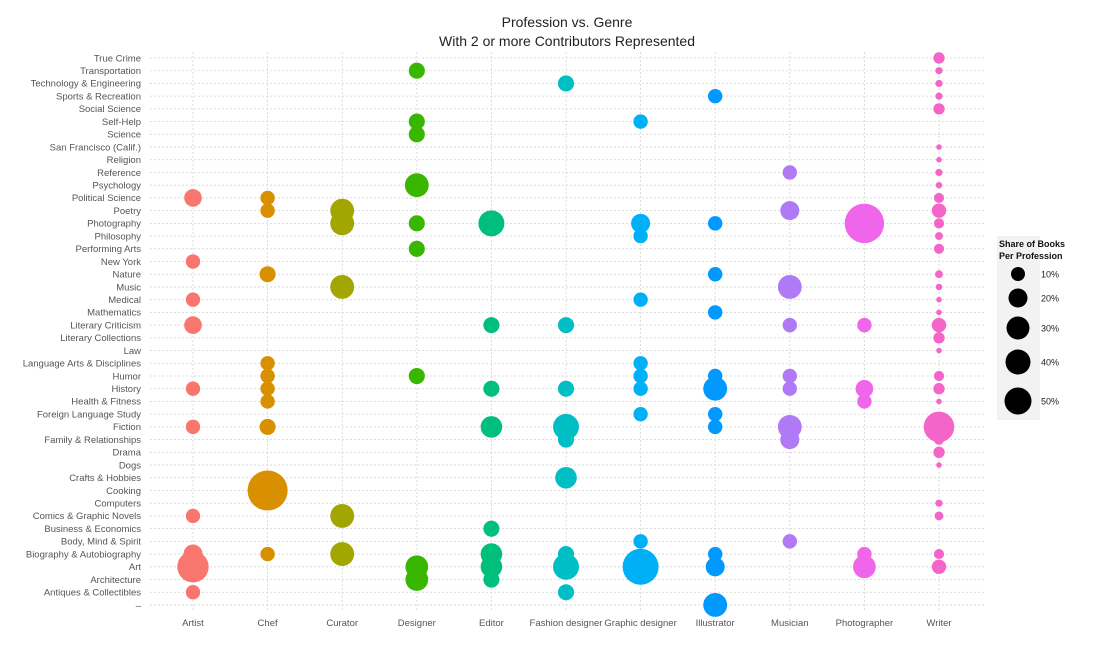 This screenshot has height=648, width=1099. Describe the element at coordinates (105, 478) in the screenshot. I see `y-tick-label: Crafts & Hobbies` at that location.